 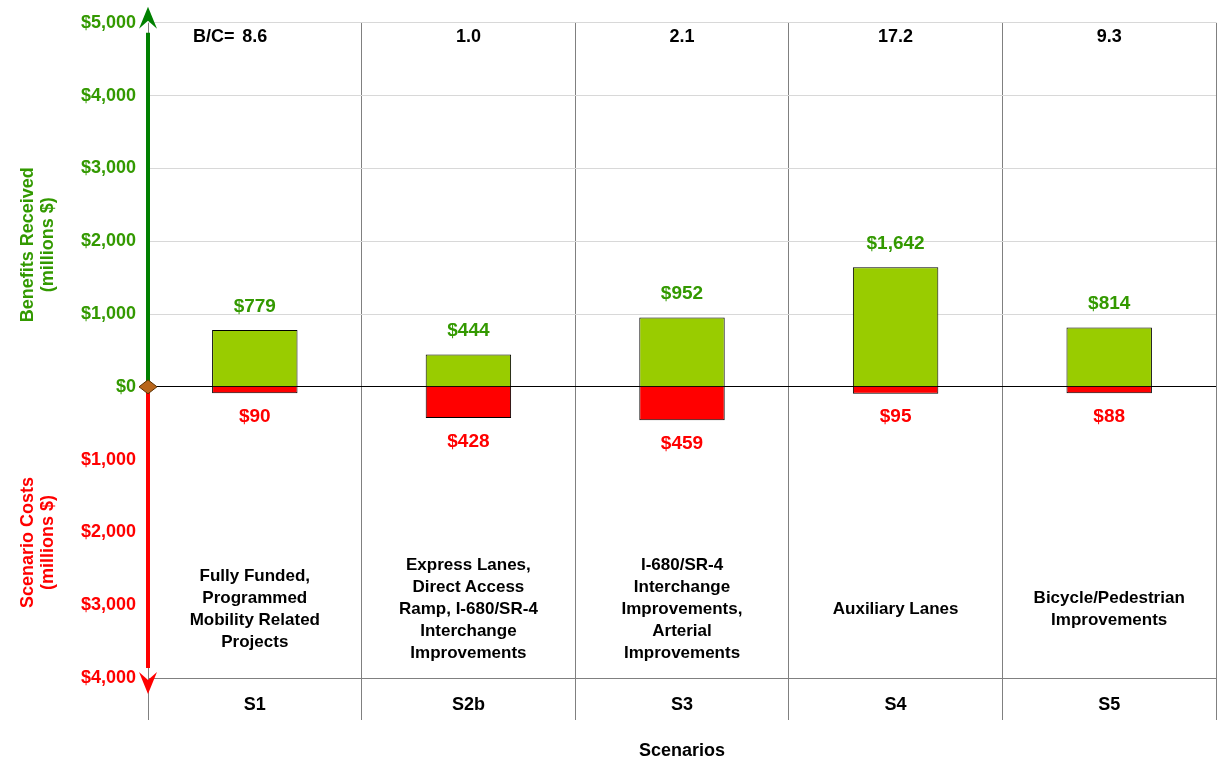 What do you see at coordinates (108, 167) in the screenshot?
I see `y-tick-label: $3,000` at bounding box center [108, 167].